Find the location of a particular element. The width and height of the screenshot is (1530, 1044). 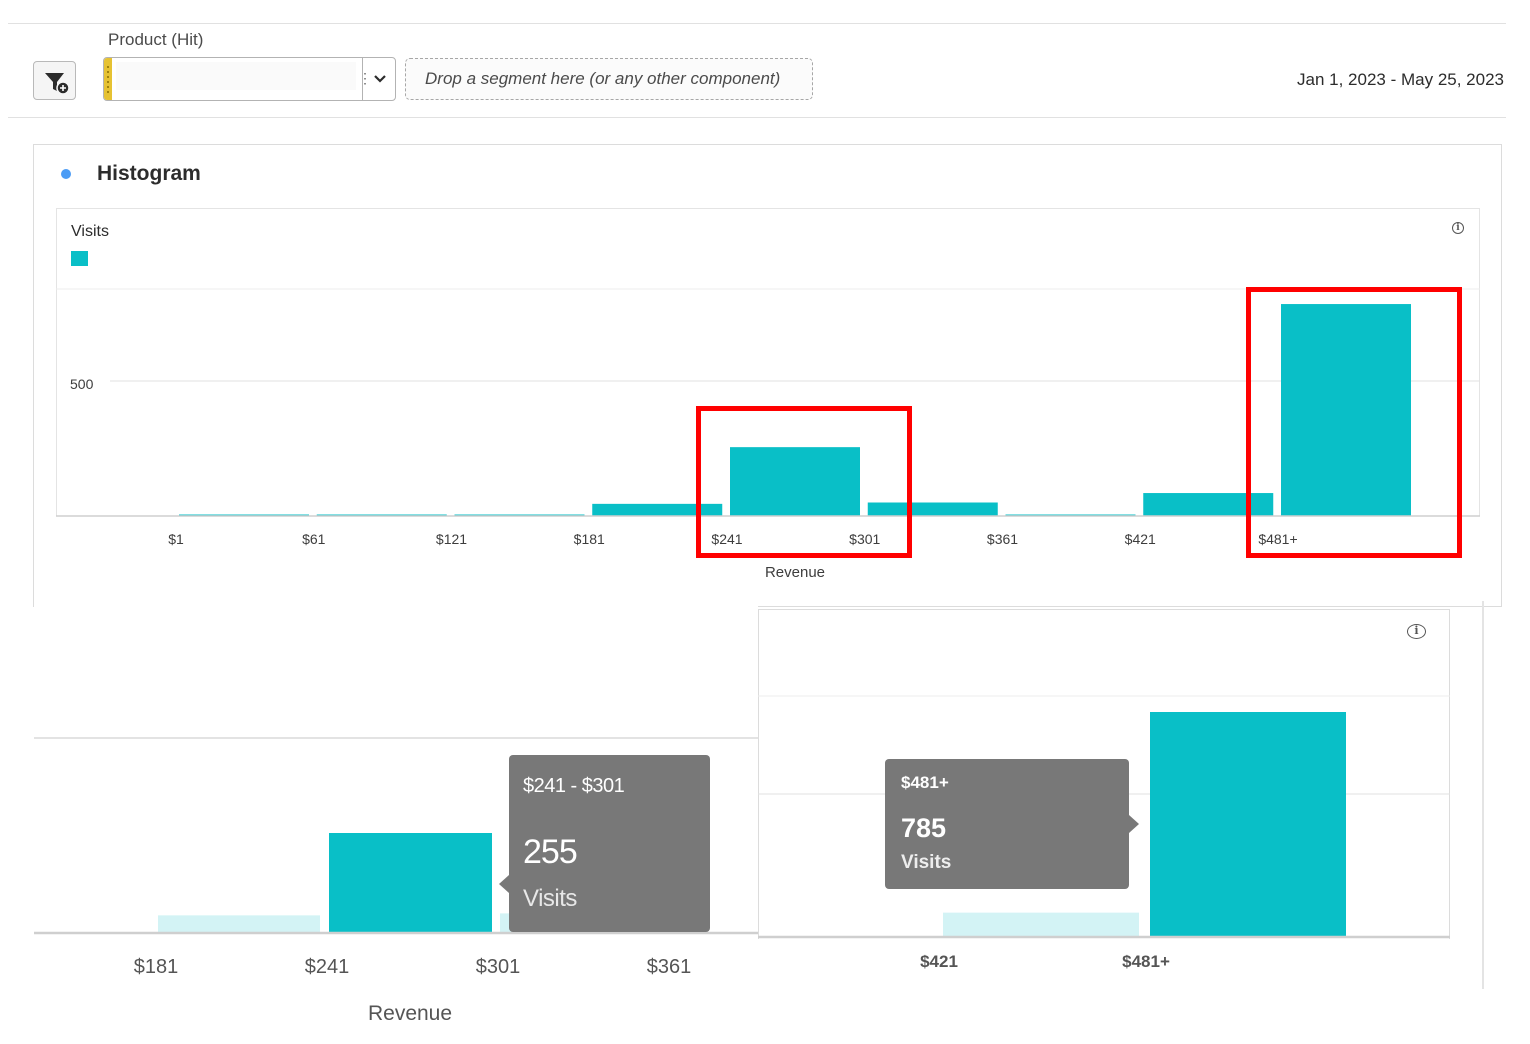

x-tick: $121 is located at coordinates (451, 539).